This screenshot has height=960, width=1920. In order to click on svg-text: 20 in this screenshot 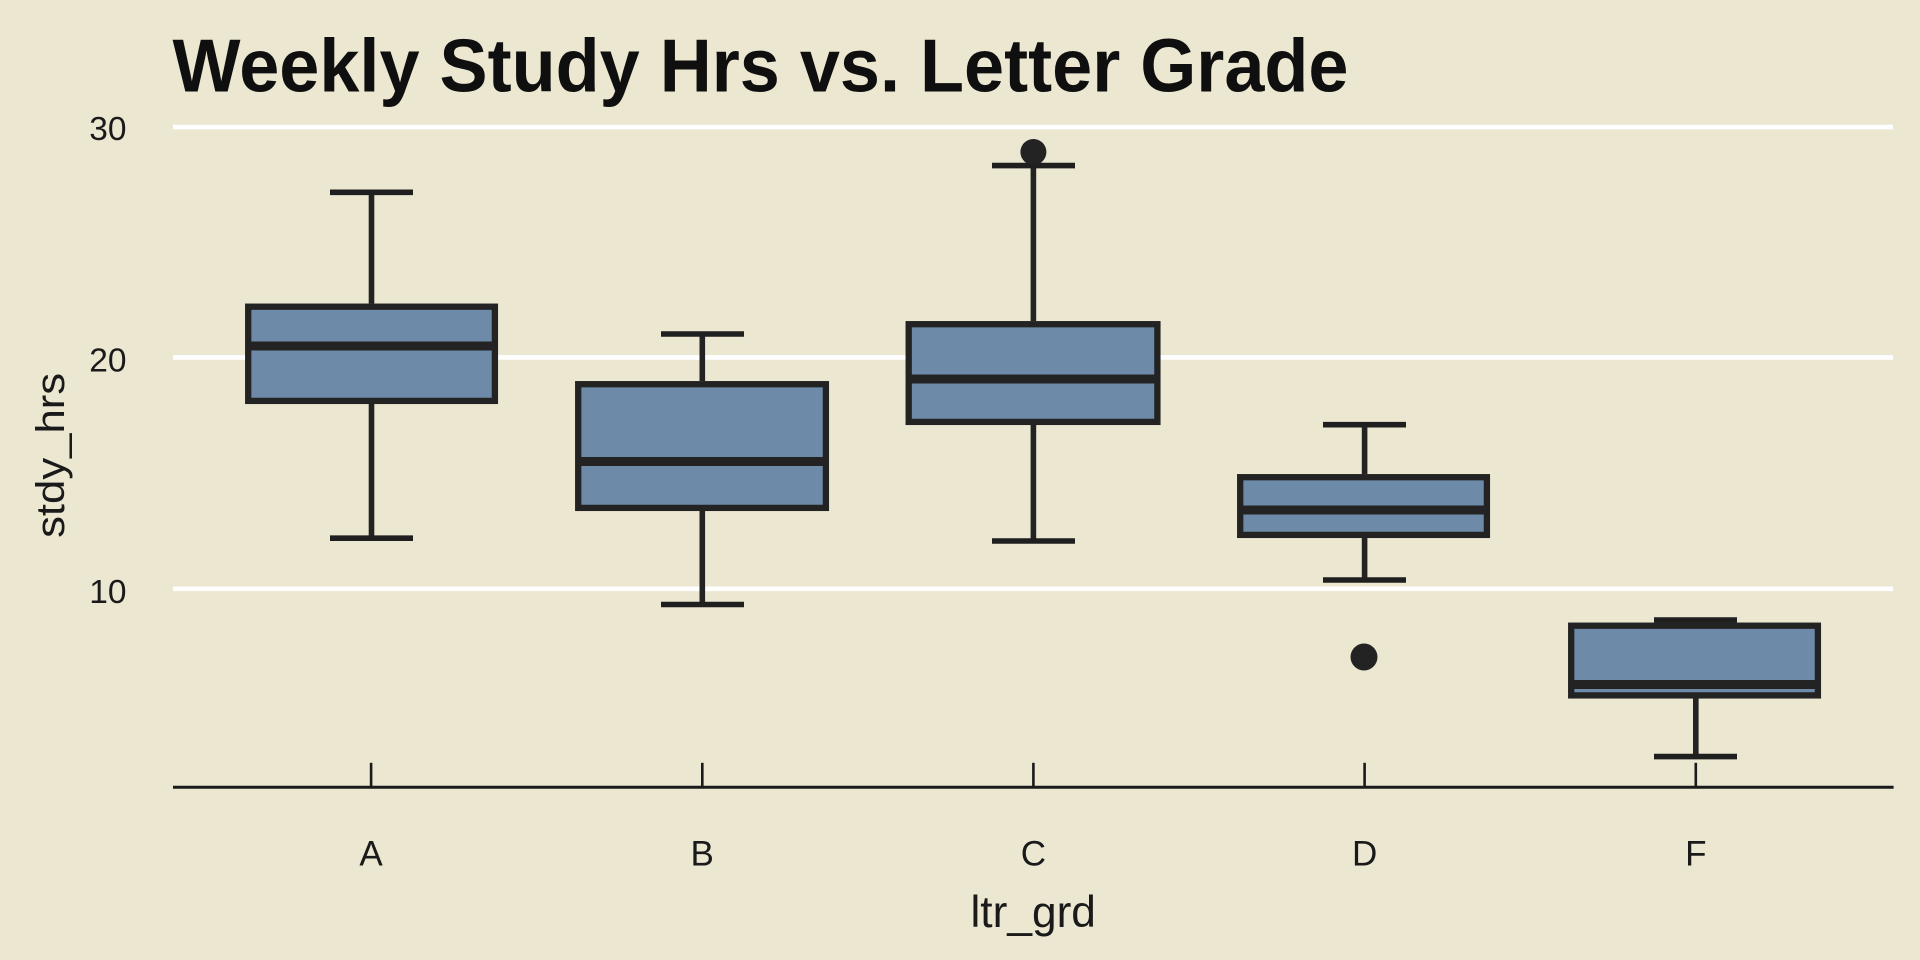, I will do `click(107, 361)`.